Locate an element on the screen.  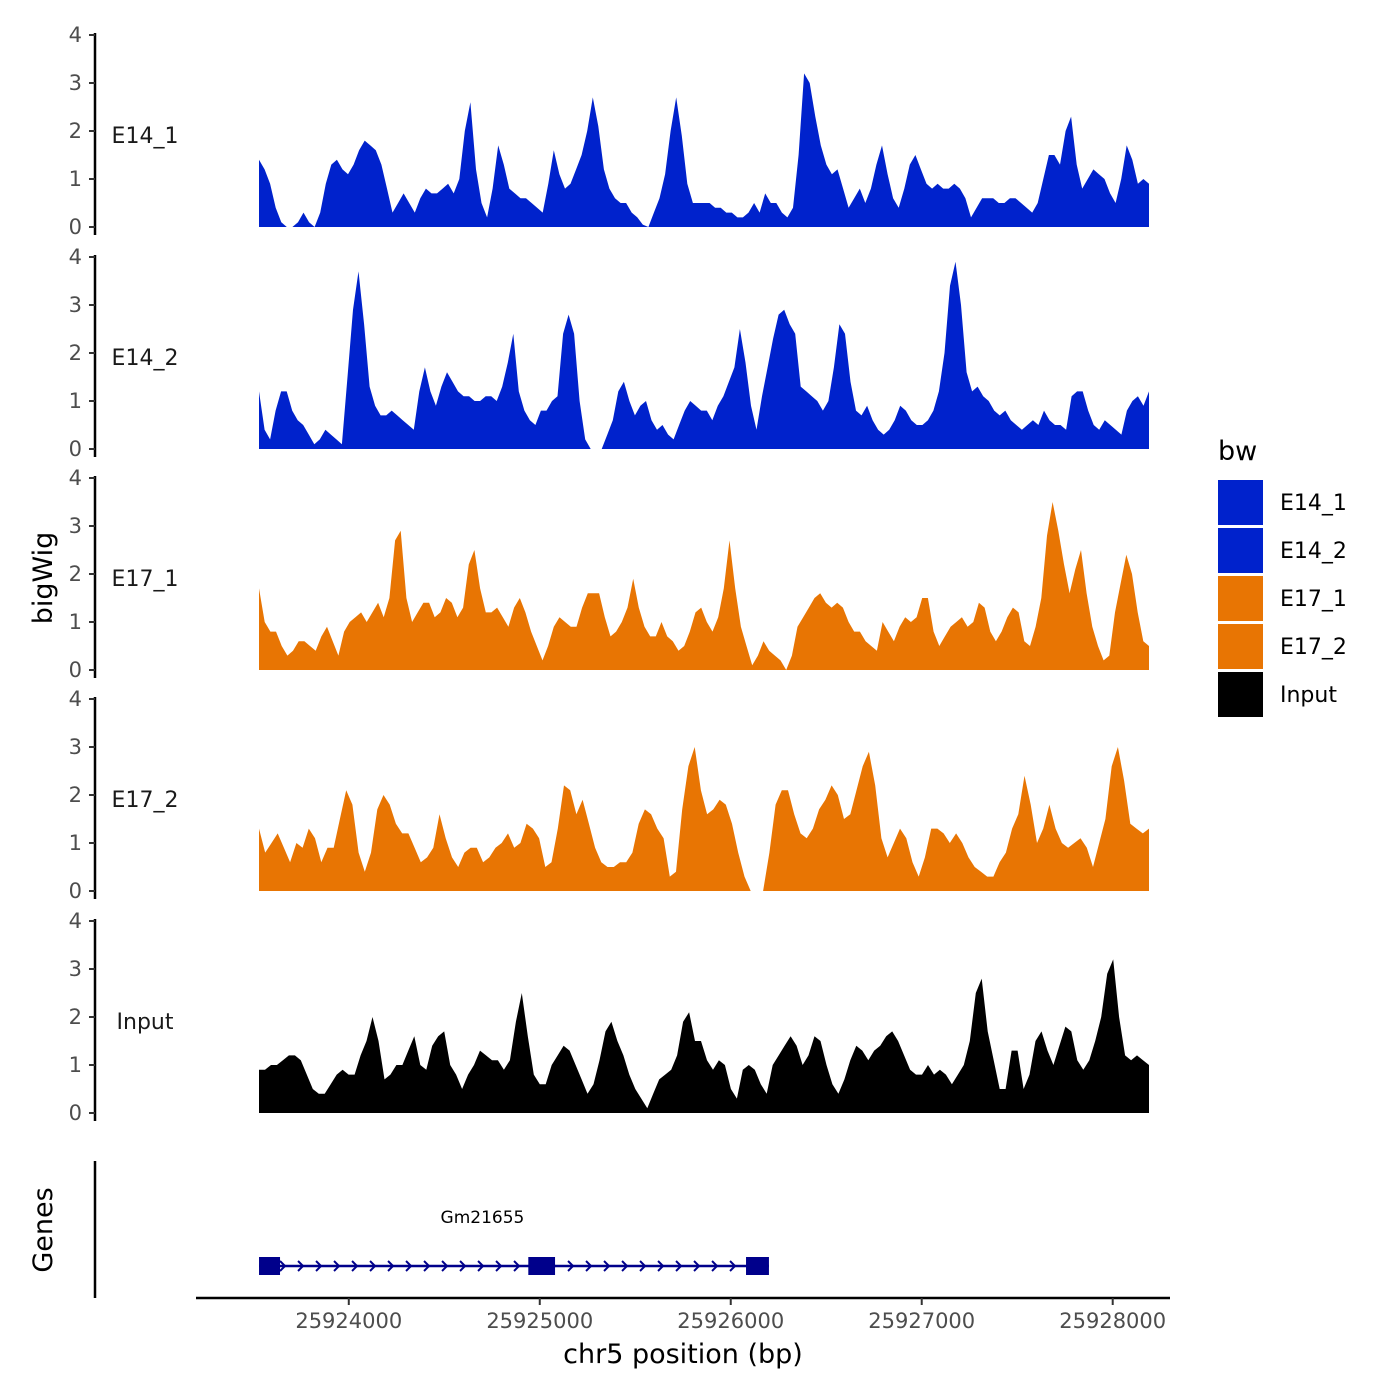
legend-label: Input is located at coordinates (1308, 695).